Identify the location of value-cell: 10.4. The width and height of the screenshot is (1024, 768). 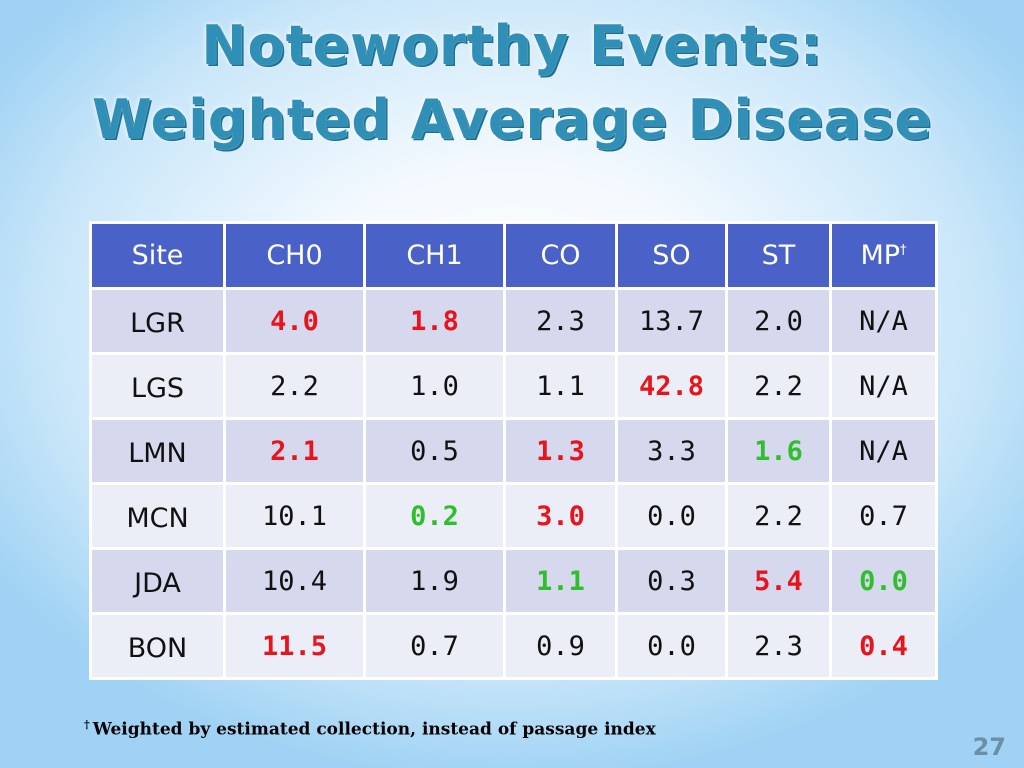
(294, 581).